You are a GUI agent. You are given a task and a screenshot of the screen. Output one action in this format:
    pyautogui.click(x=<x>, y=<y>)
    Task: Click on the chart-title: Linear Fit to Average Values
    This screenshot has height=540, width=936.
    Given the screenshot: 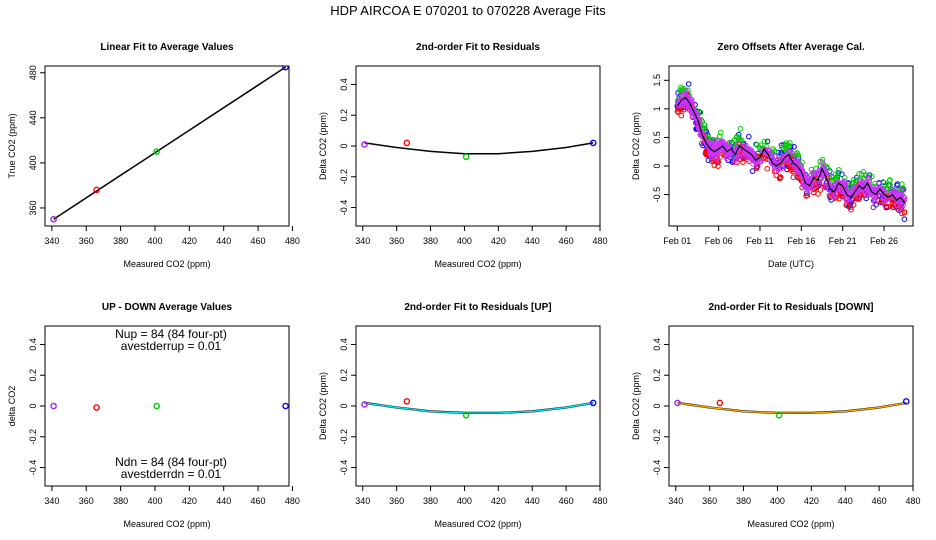 What is the action you would take?
    pyautogui.click(x=167, y=47)
    